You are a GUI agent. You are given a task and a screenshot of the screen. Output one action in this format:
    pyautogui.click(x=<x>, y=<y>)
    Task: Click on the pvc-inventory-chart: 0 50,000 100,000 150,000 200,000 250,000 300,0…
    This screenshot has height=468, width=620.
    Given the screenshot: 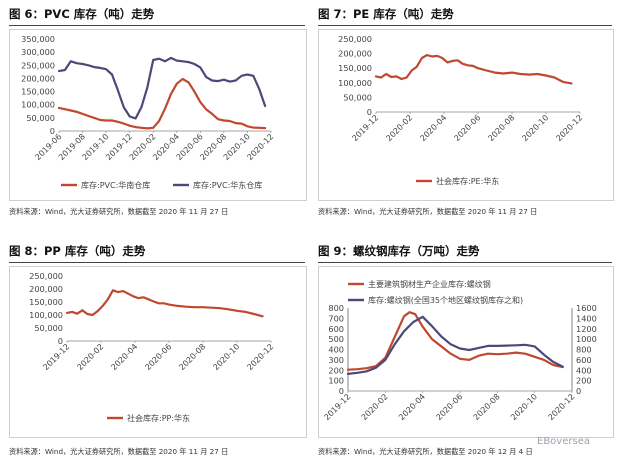 What is the action you would take?
    pyautogui.click(x=148, y=112)
    